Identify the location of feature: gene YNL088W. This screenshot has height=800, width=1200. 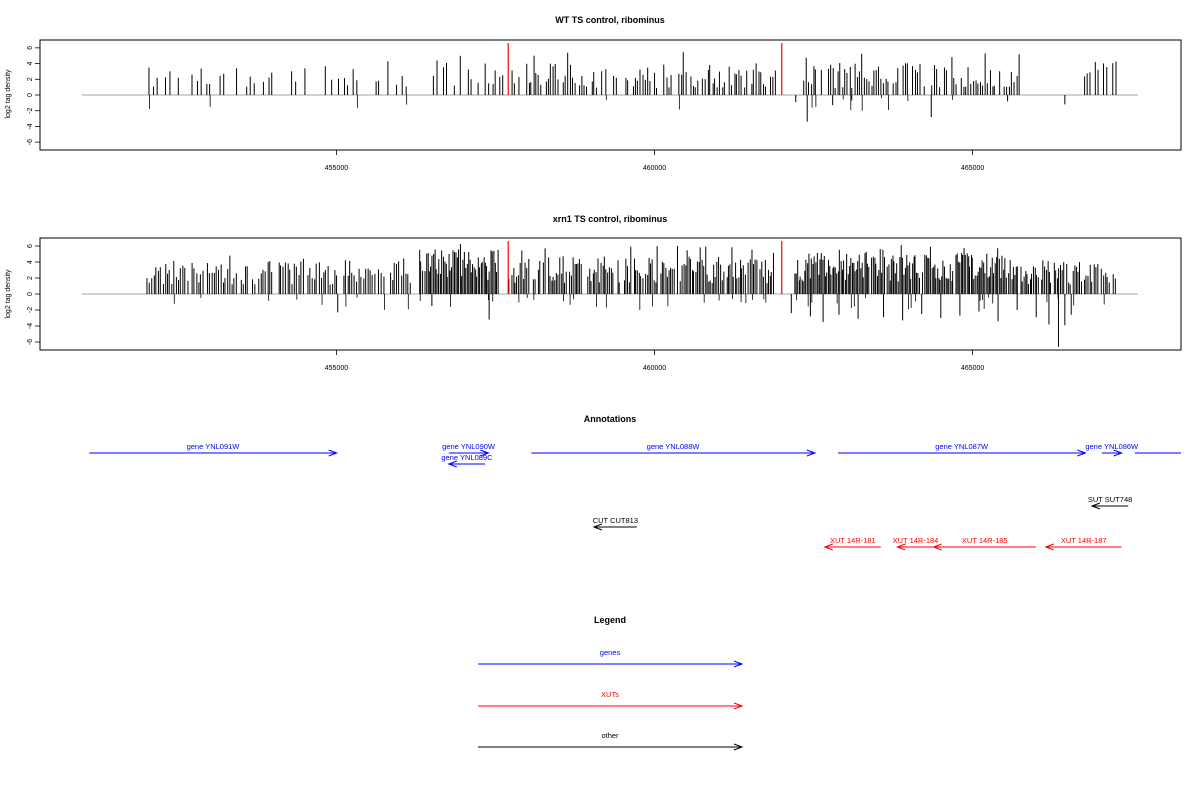
(674, 449).